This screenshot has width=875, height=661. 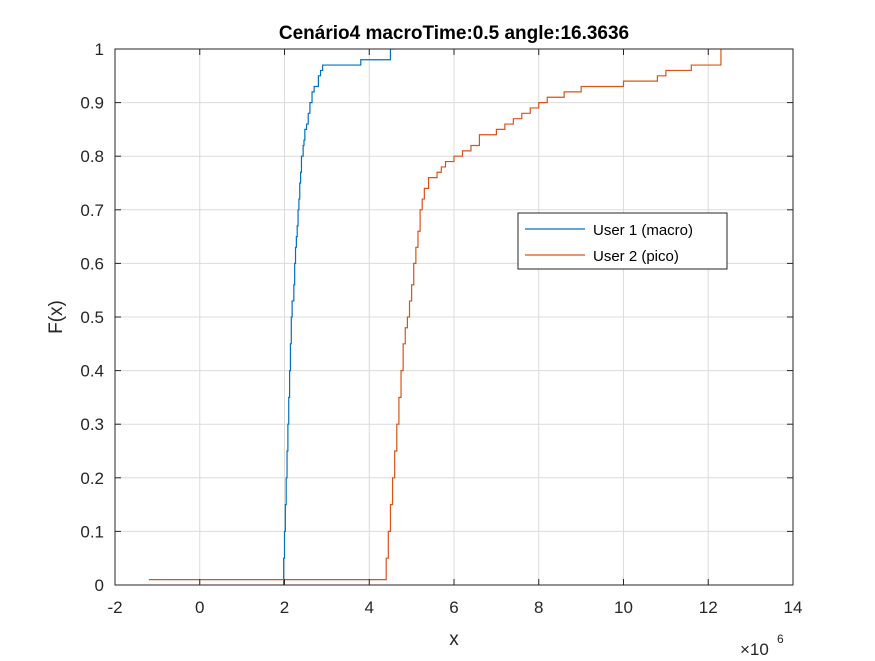 What do you see at coordinates (780, 639) in the screenshot?
I see `x-multiplier-exponent: 6` at bounding box center [780, 639].